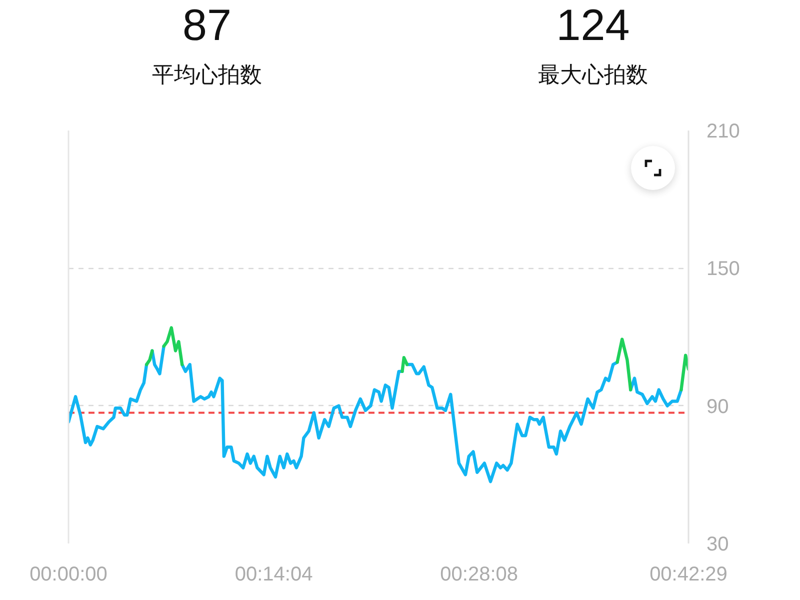  Describe the element at coordinates (69, 575) in the screenshot. I see `x-tick-label: 00:00:00` at that location.